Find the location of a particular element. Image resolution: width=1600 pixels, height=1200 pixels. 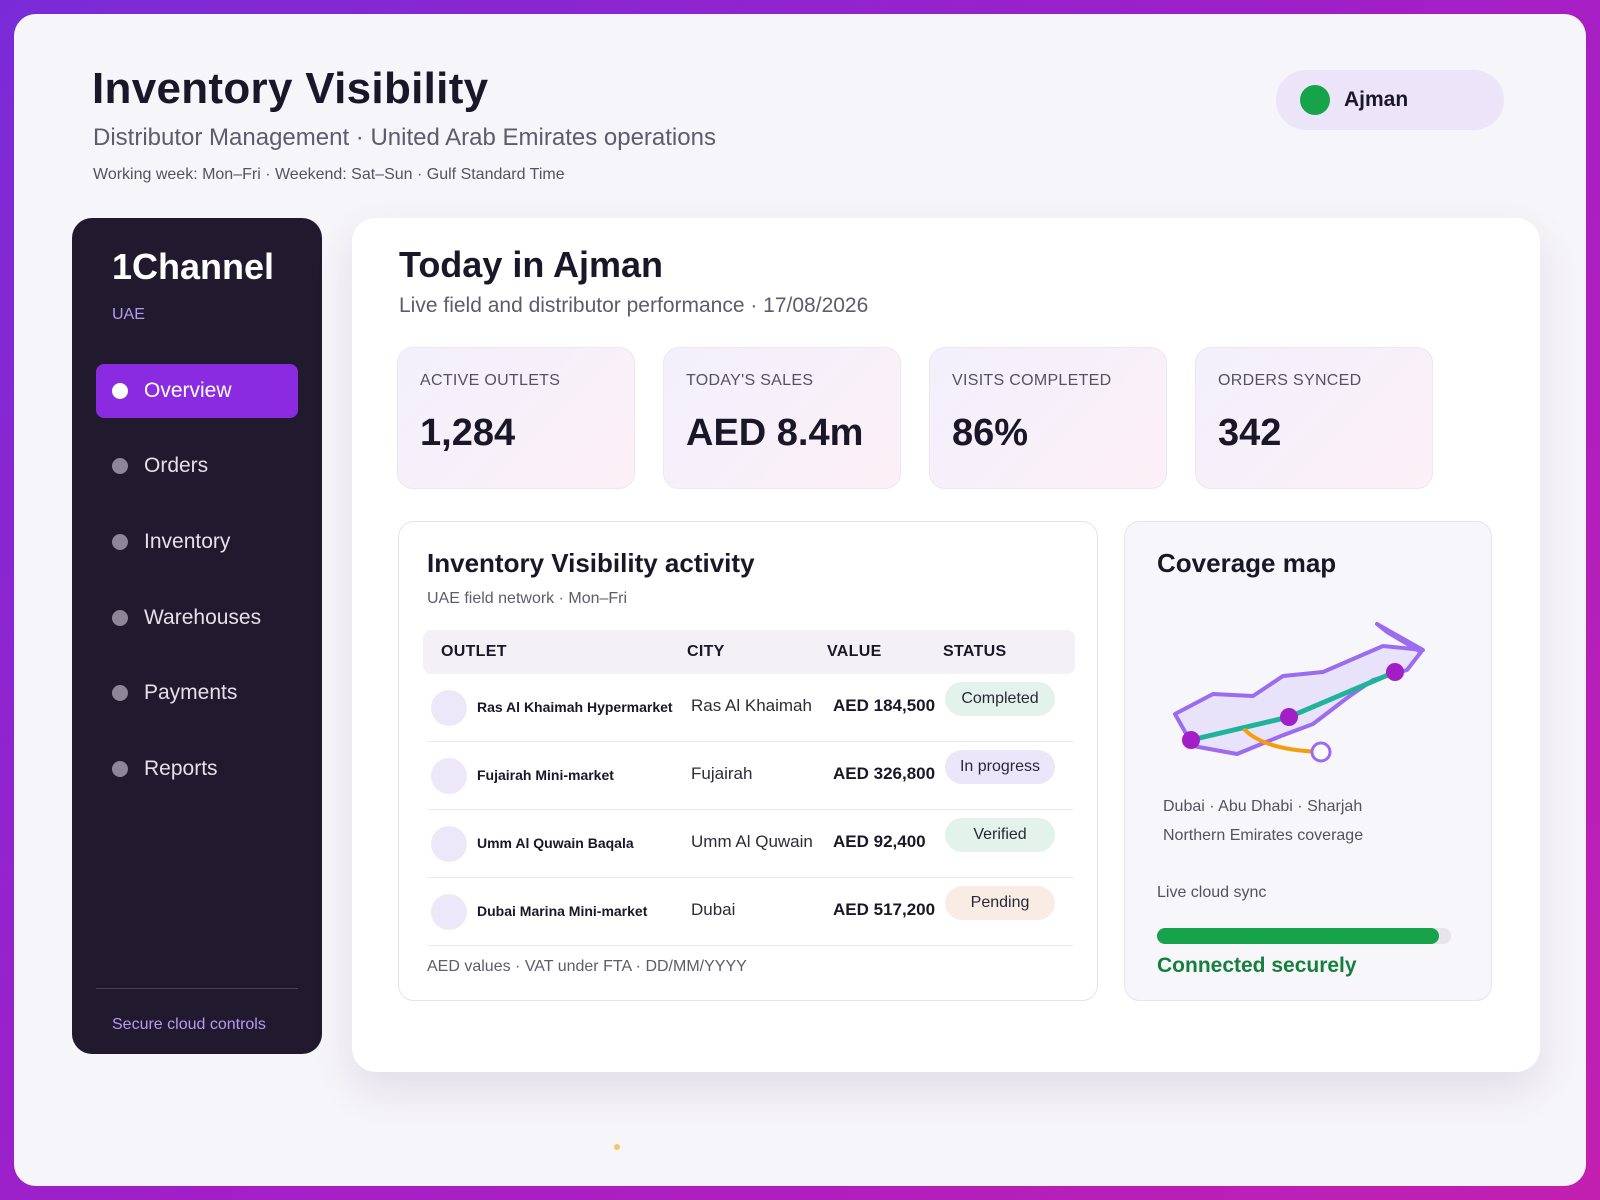

coverage-region: Northern Emirates coverage is located at coordinates (1263, 835).